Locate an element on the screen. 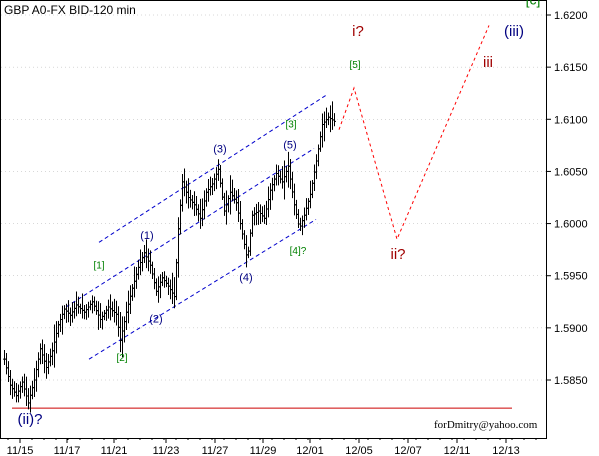 The width and height of the screenshot is (599, 456). y-tick-label: 1.6150 is located at coordinates (571, 68).